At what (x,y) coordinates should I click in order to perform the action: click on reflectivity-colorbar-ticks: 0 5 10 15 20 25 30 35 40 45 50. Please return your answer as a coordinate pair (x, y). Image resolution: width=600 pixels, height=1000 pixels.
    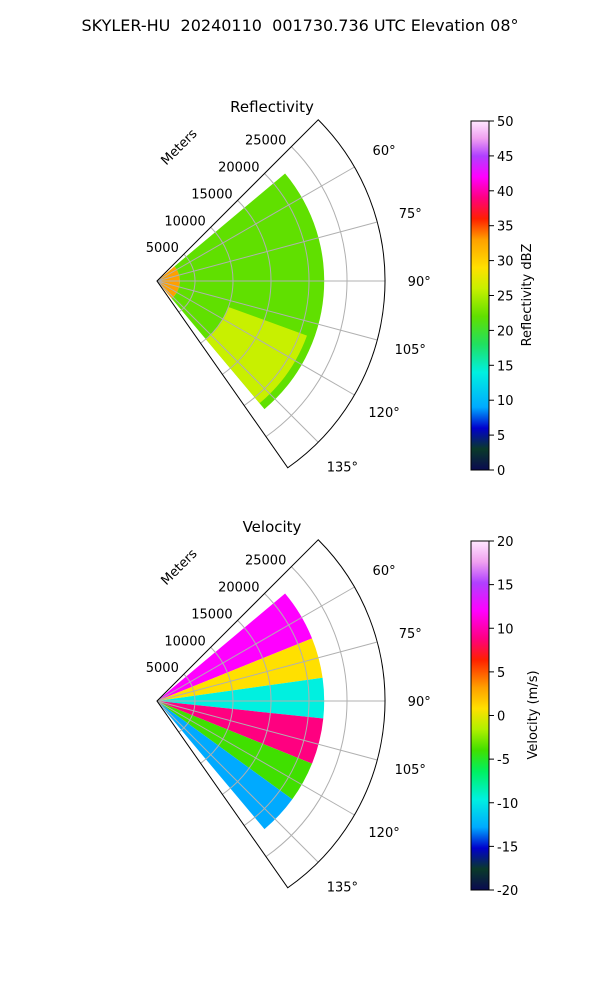
    Looking at the image, I should click on (501, 297).